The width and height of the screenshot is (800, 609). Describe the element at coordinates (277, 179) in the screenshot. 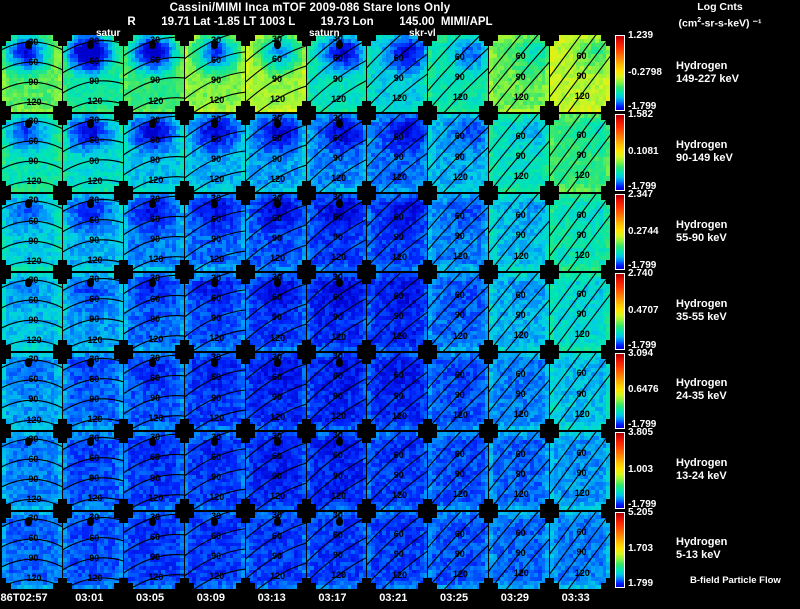

I see `pitch-angle-label: 120` at that location.